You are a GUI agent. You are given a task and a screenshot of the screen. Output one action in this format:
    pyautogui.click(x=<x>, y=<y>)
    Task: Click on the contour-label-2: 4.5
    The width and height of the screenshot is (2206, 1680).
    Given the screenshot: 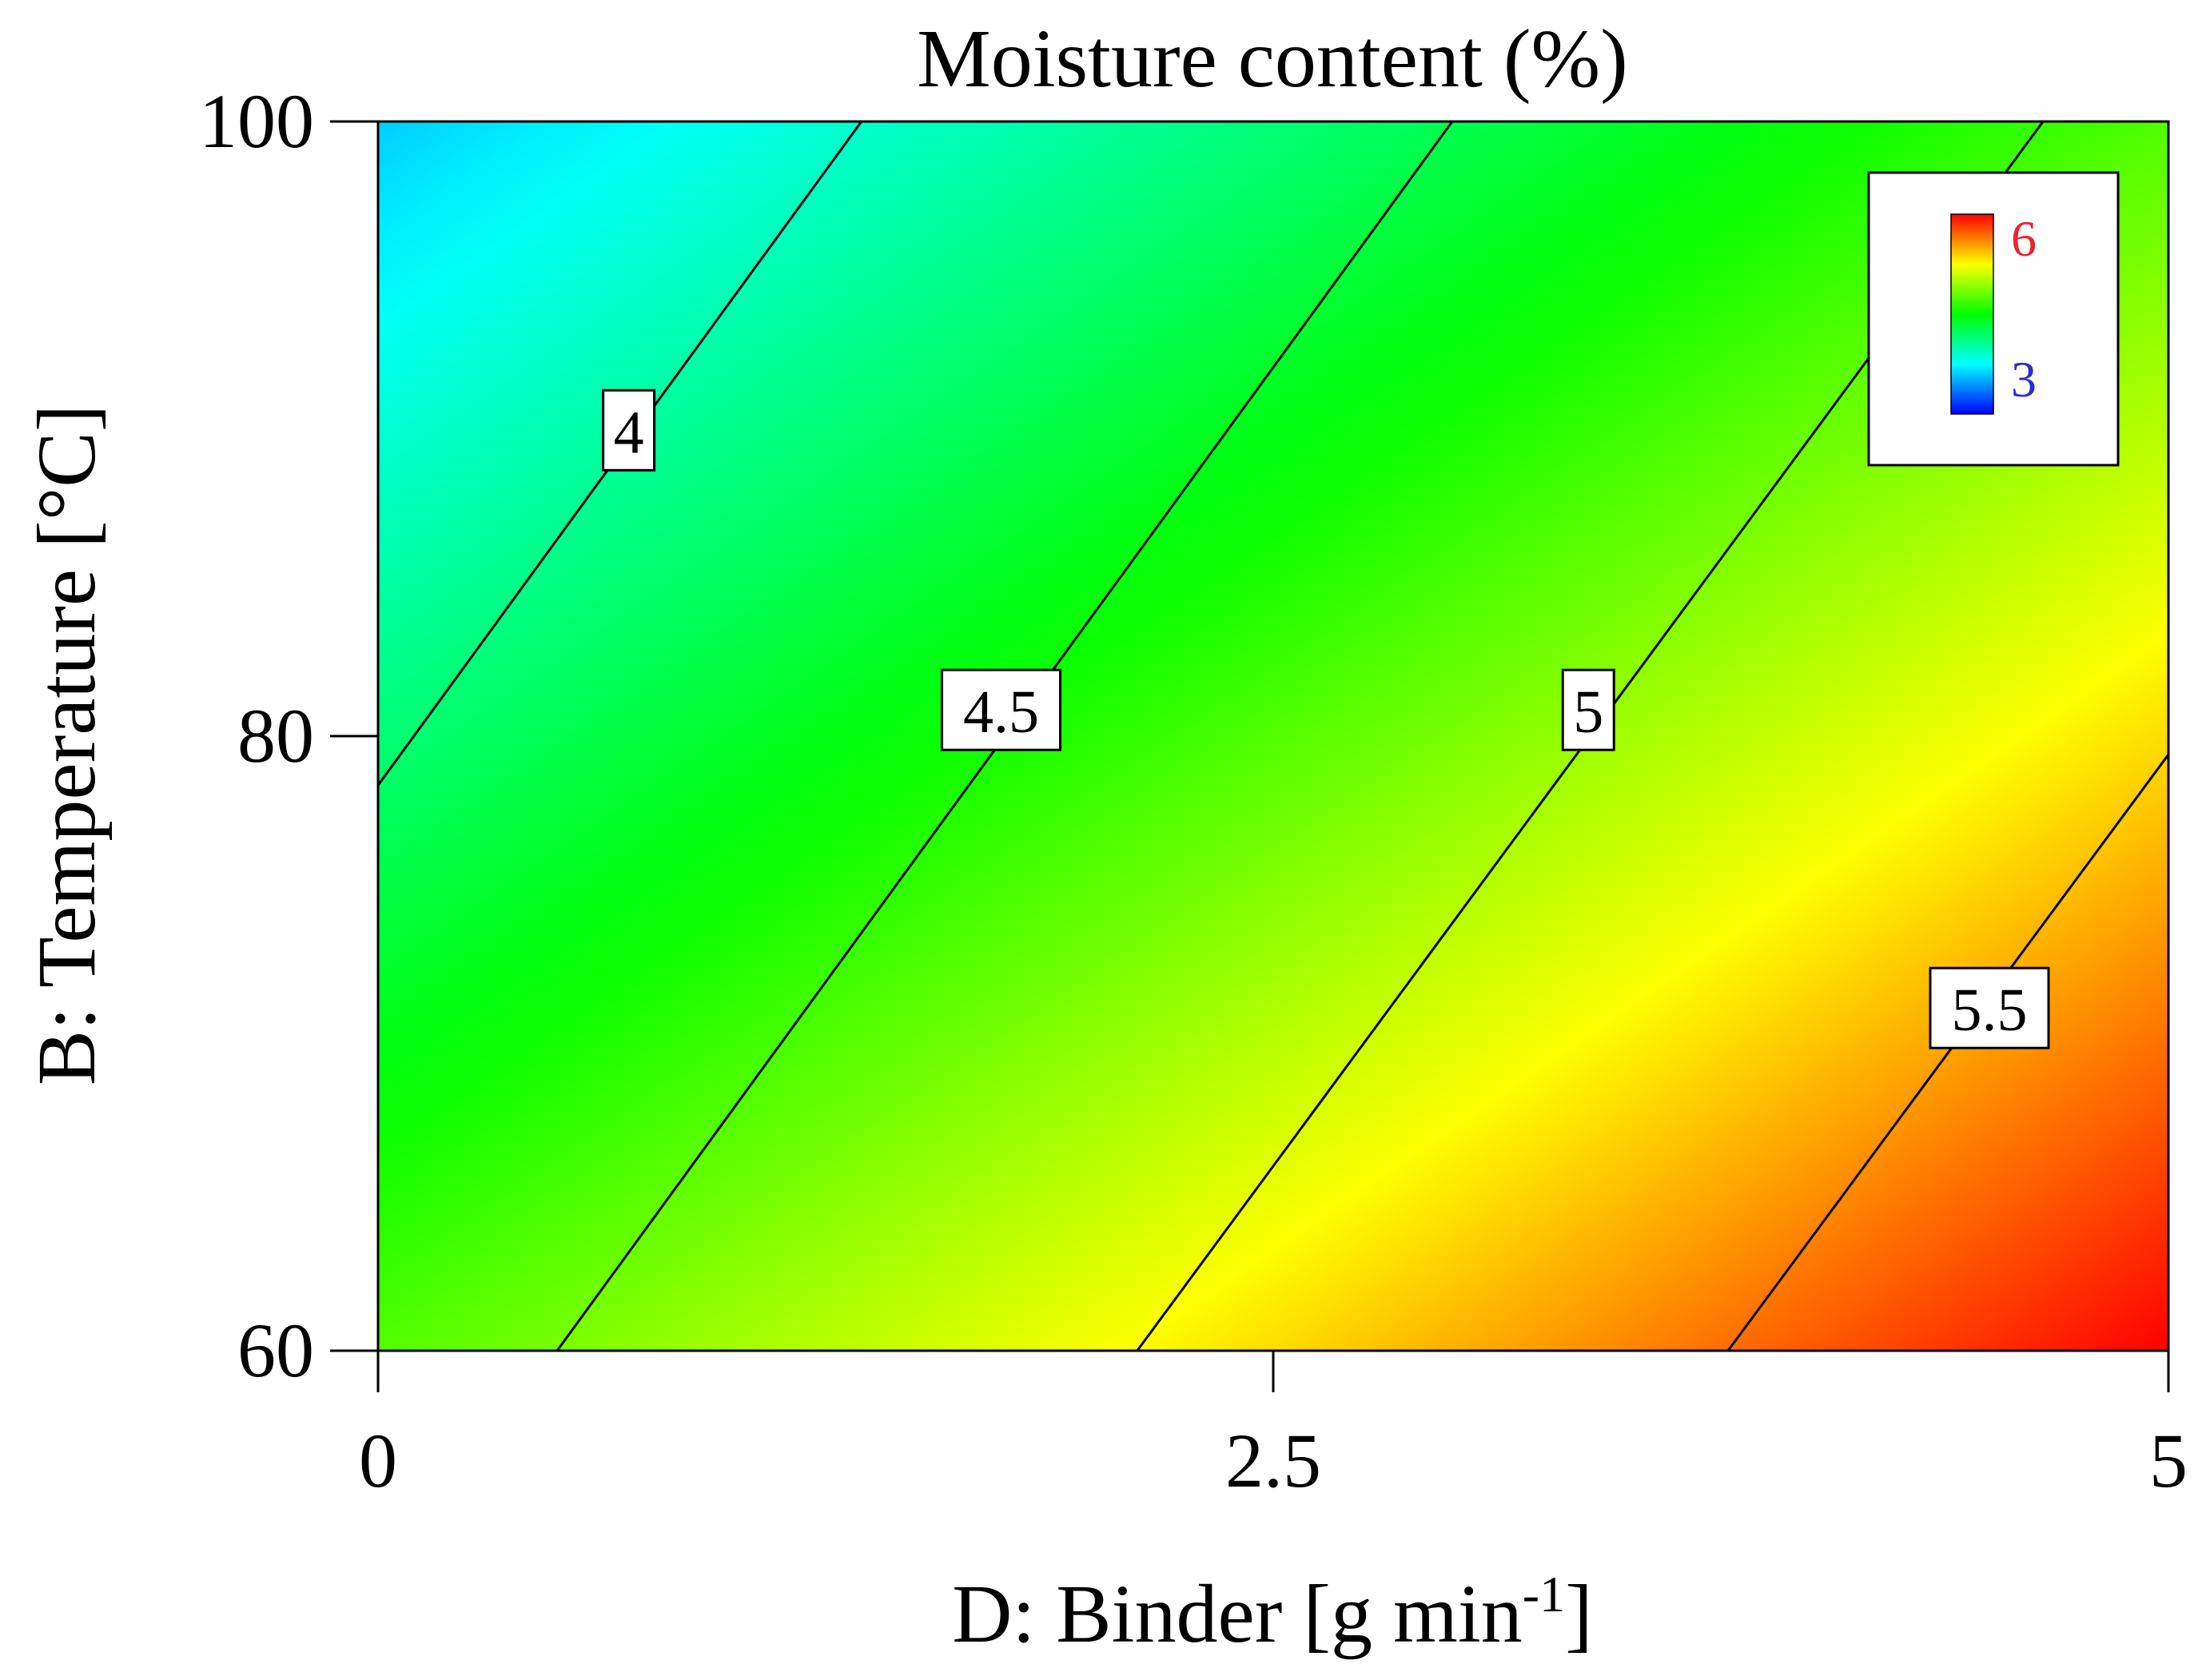 What is the action you would take?
    pyautogui.click(x=1001, y=712)
    